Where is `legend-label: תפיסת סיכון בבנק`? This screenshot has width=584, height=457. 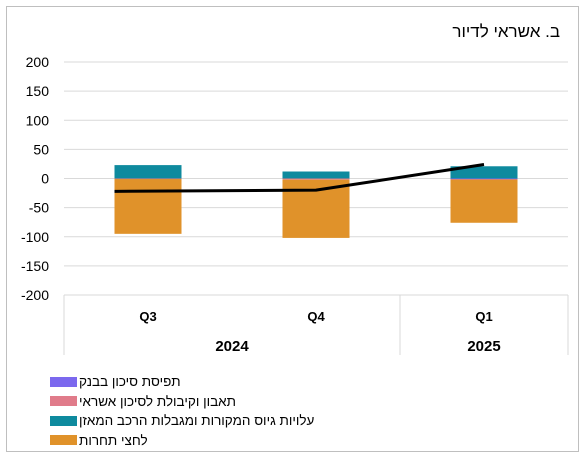
legend-label: תפיסת סיכון בבנק is located at coordinates (130, 382).